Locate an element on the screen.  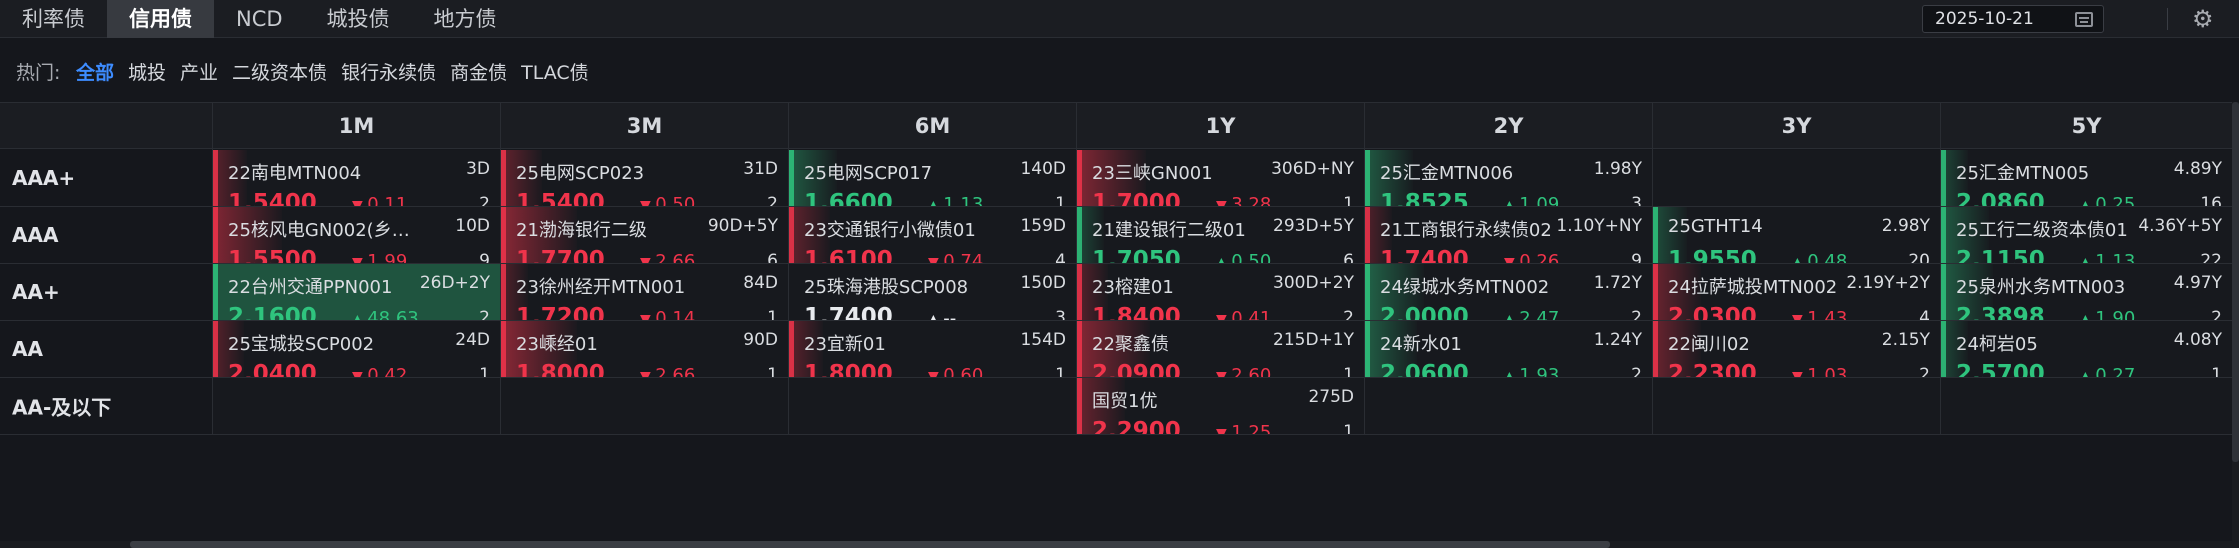
bond-cell: 25宝城投SCP002 24D 2.0400 ▼ 0.42 1 is located at coordinates (356, 349).